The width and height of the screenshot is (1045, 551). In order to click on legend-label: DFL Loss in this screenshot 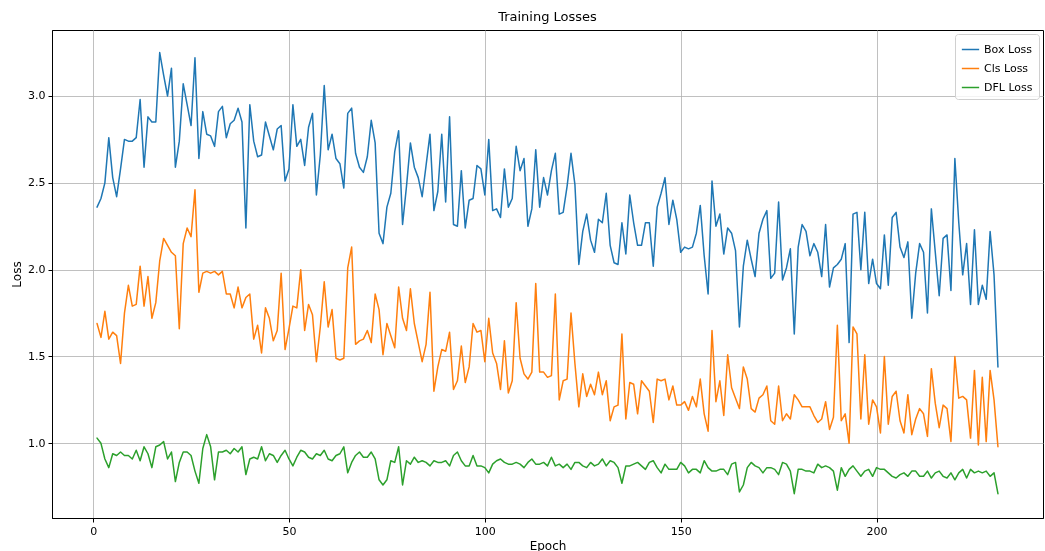, I will do `click(1008, 87)`.